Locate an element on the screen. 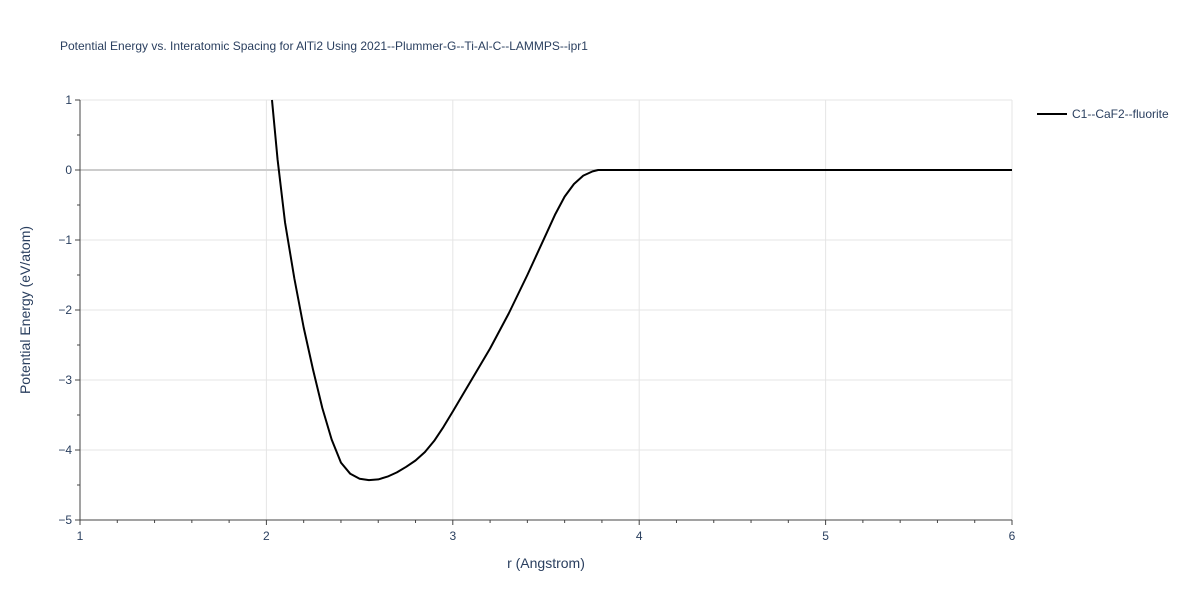  x-axis-ticks: 1 2 3 4 5 6 is located at coordinates (546, 531).